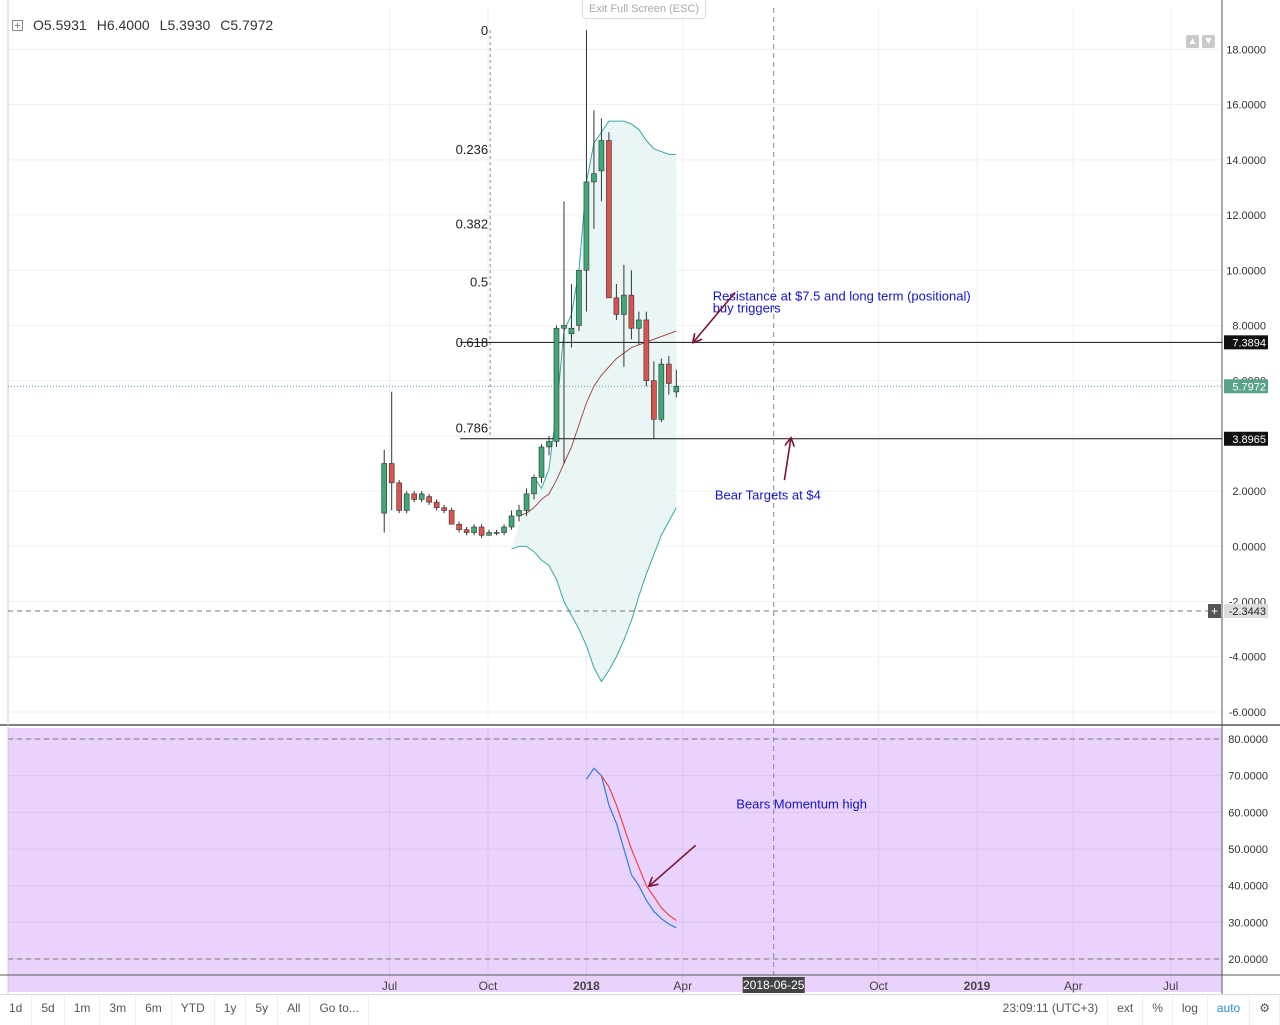 Image resolution: width=1280 pixels, height=1025 pixels. Describe the element at coordinates (83, 1010) in the screenshot. I see `range-1m: 1m` at that location.